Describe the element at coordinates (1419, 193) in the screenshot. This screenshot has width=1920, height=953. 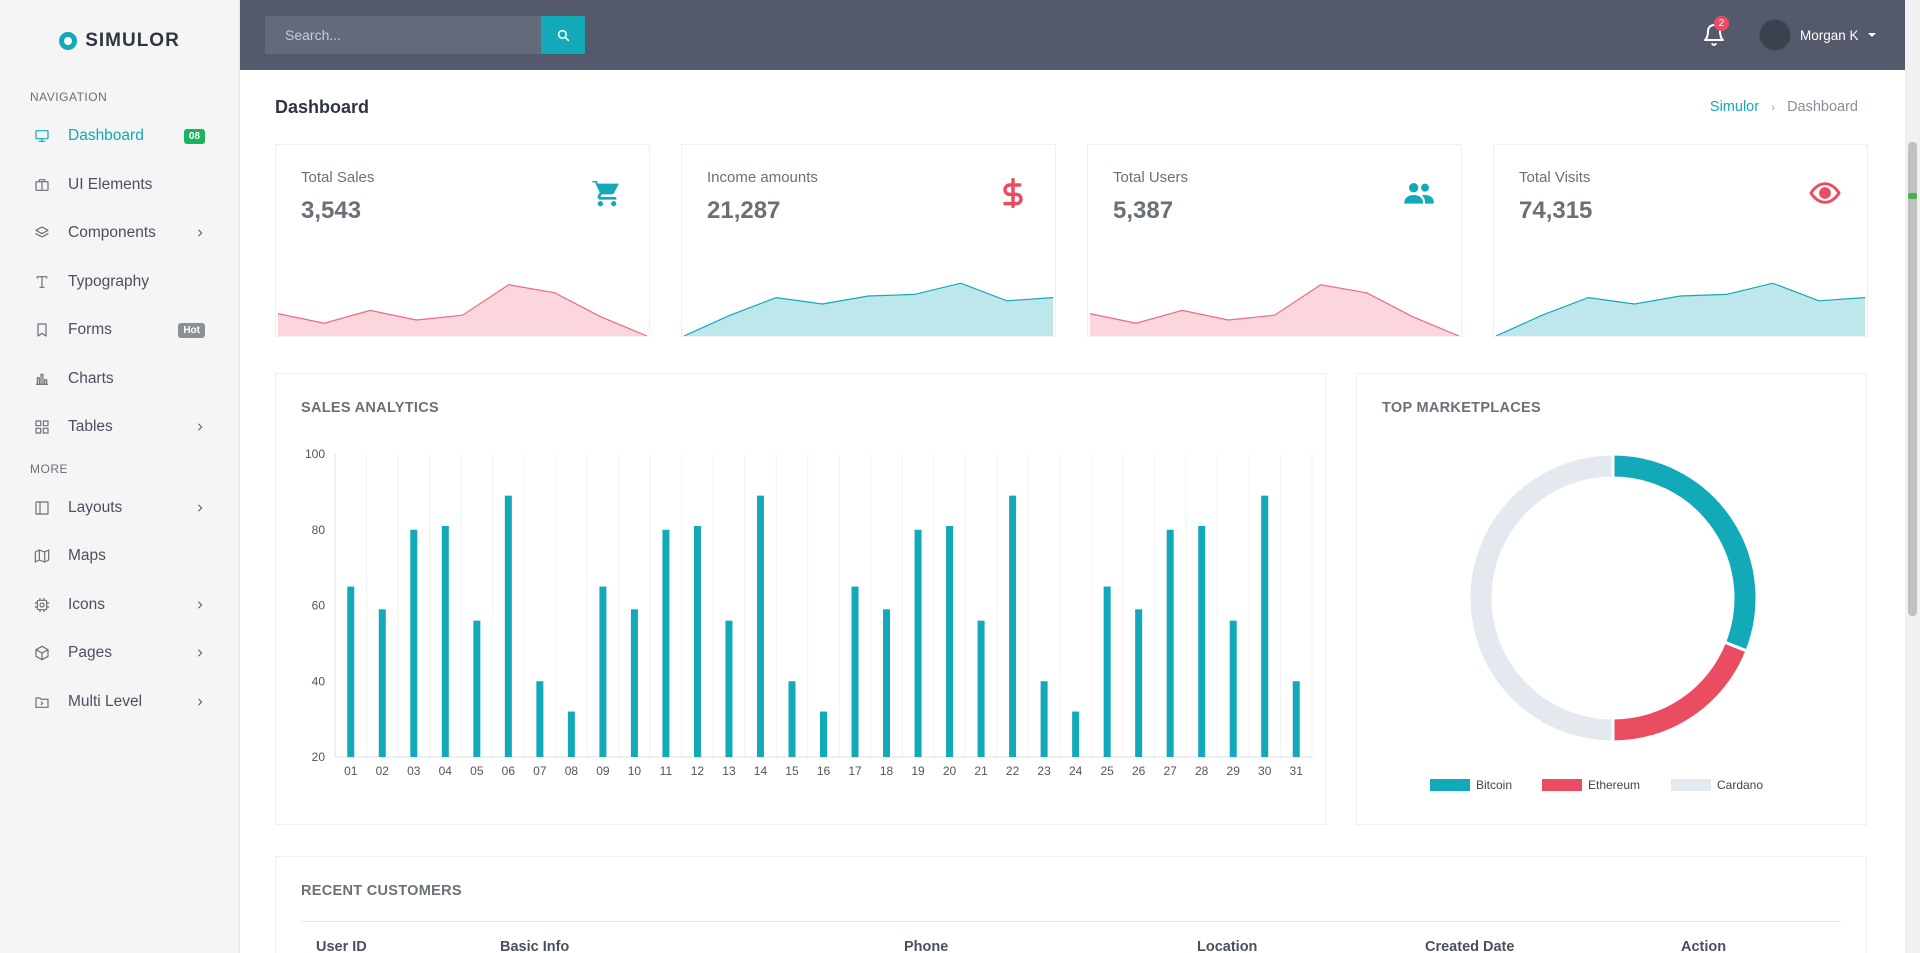
I see `users-icon` at that location.